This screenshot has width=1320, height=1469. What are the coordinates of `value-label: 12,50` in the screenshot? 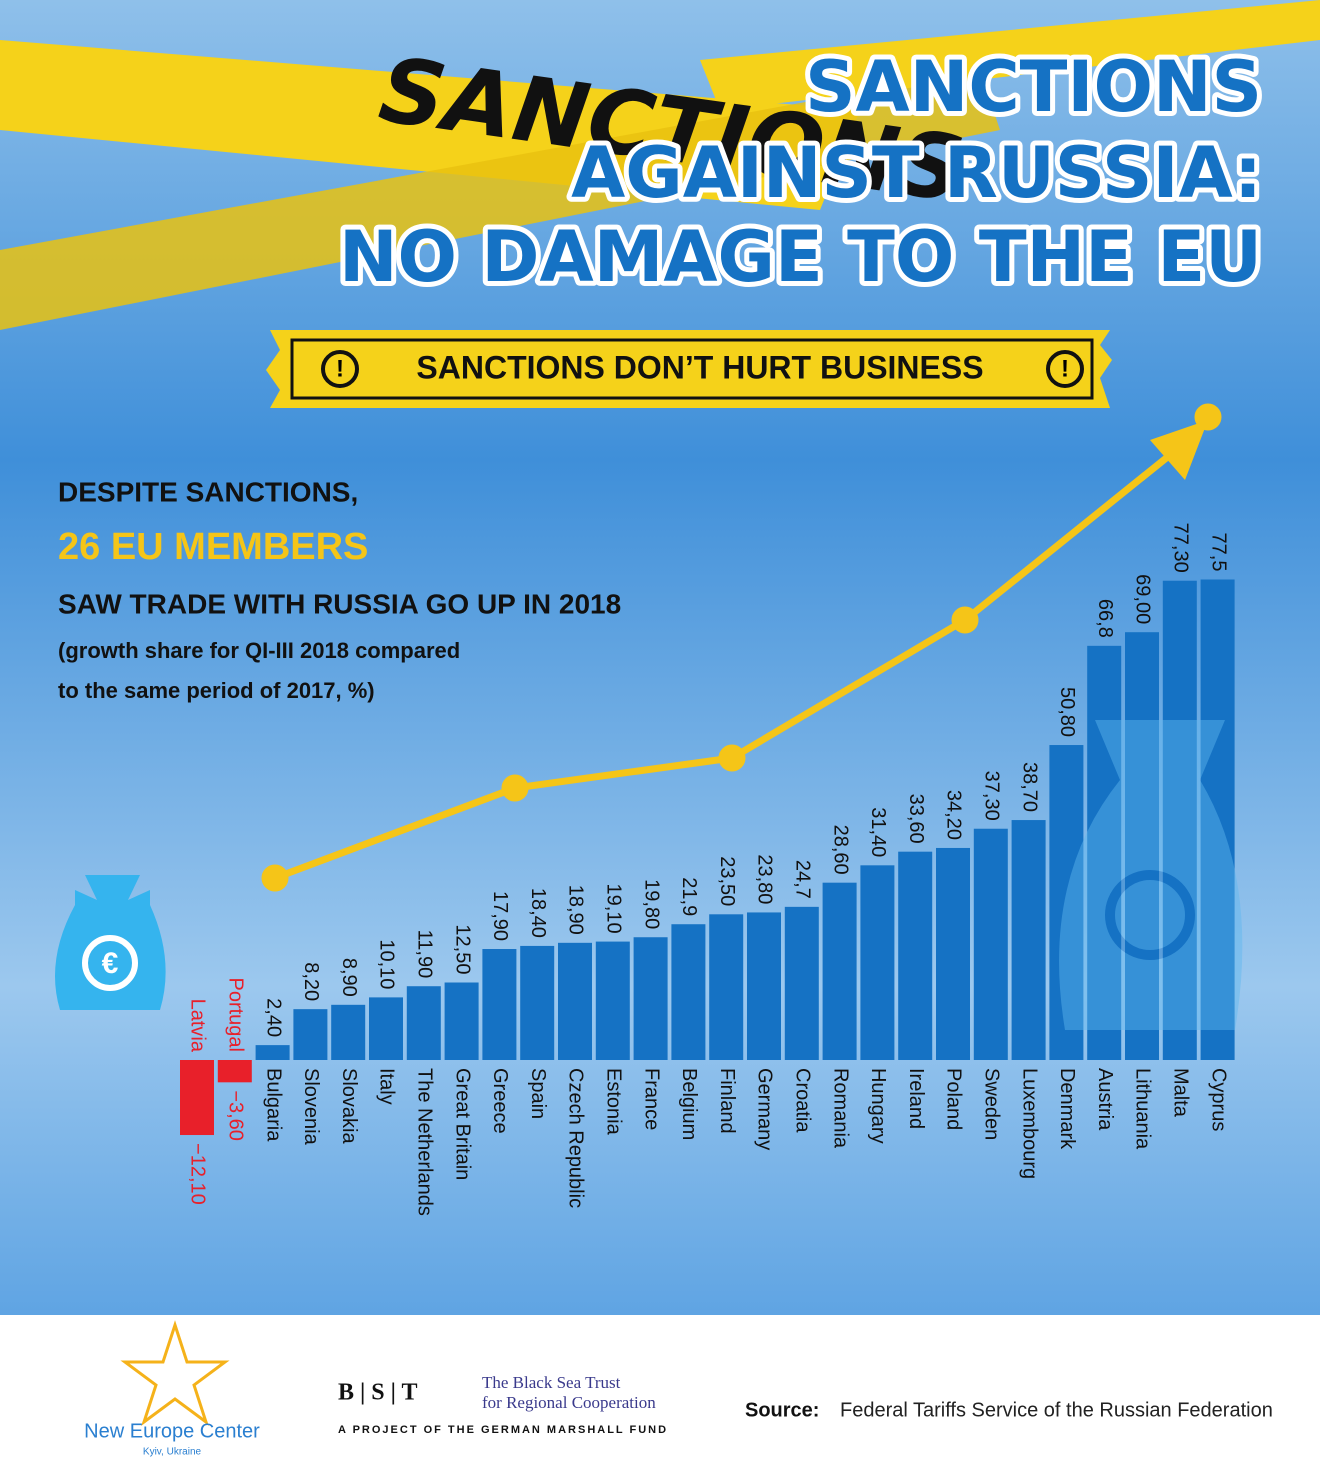 It's located at (462, 949).